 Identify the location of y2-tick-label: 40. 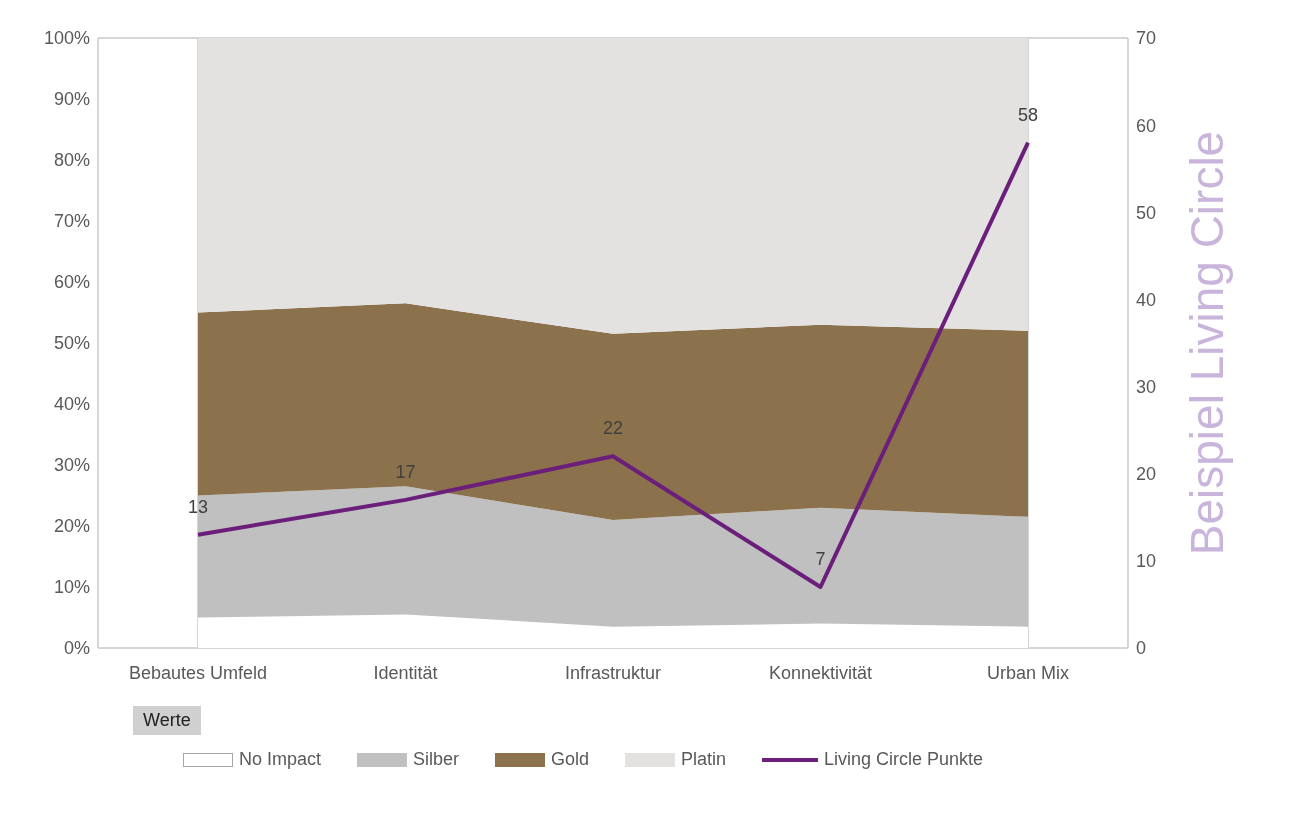
(1146, 299).